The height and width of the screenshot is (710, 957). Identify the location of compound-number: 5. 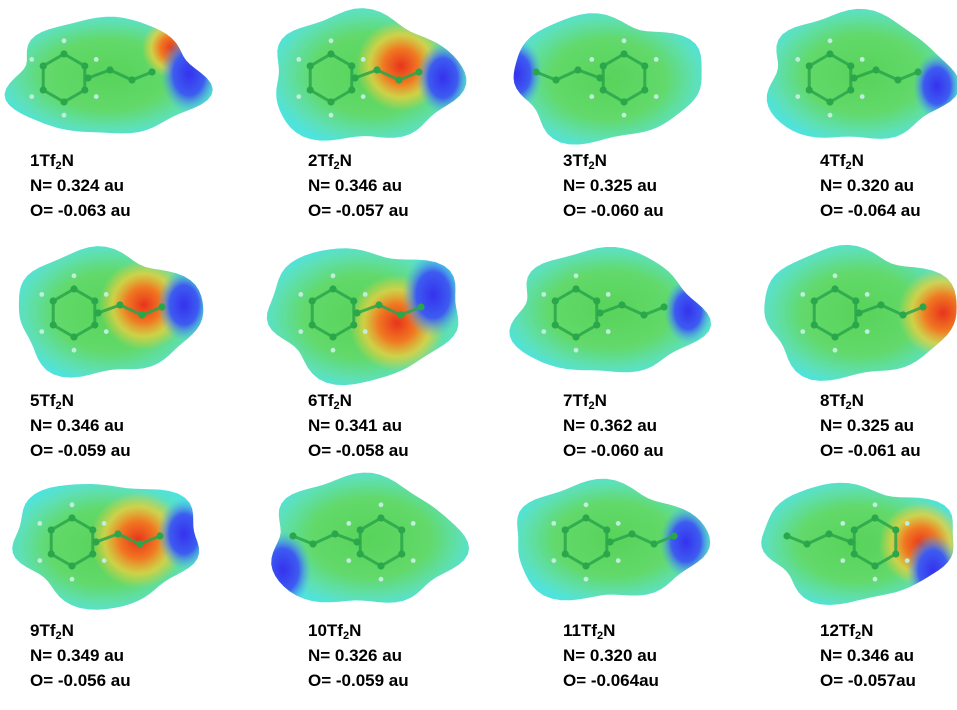
(35, 400).